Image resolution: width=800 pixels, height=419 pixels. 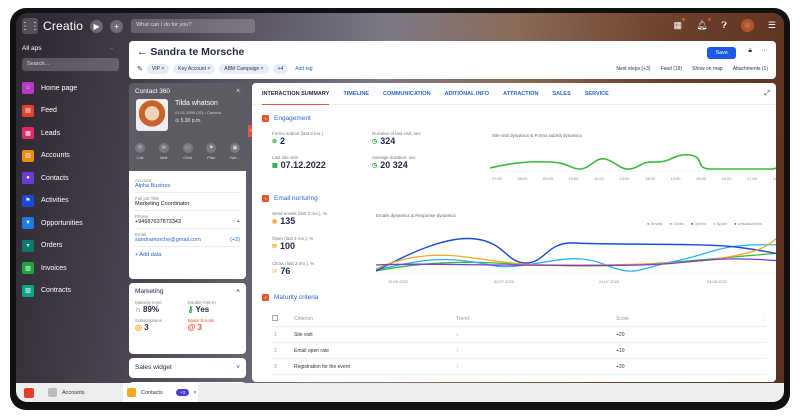 What do you see at coordinates (275, 366) in the screenshot?
I see `row-number: 3` at bounding box center [275, 366].